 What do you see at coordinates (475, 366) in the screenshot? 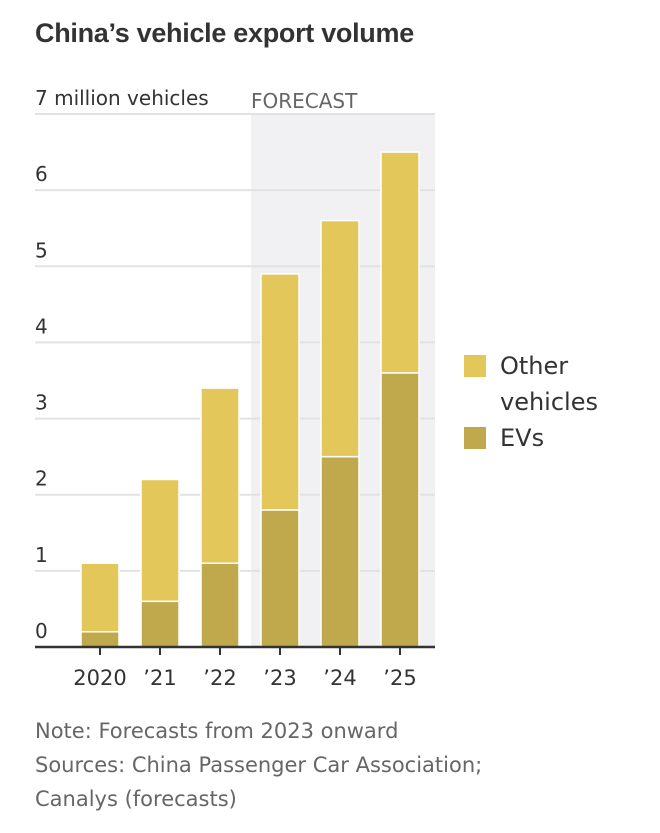
I see `legend-swatch-other` at bounding box center [475, 366].